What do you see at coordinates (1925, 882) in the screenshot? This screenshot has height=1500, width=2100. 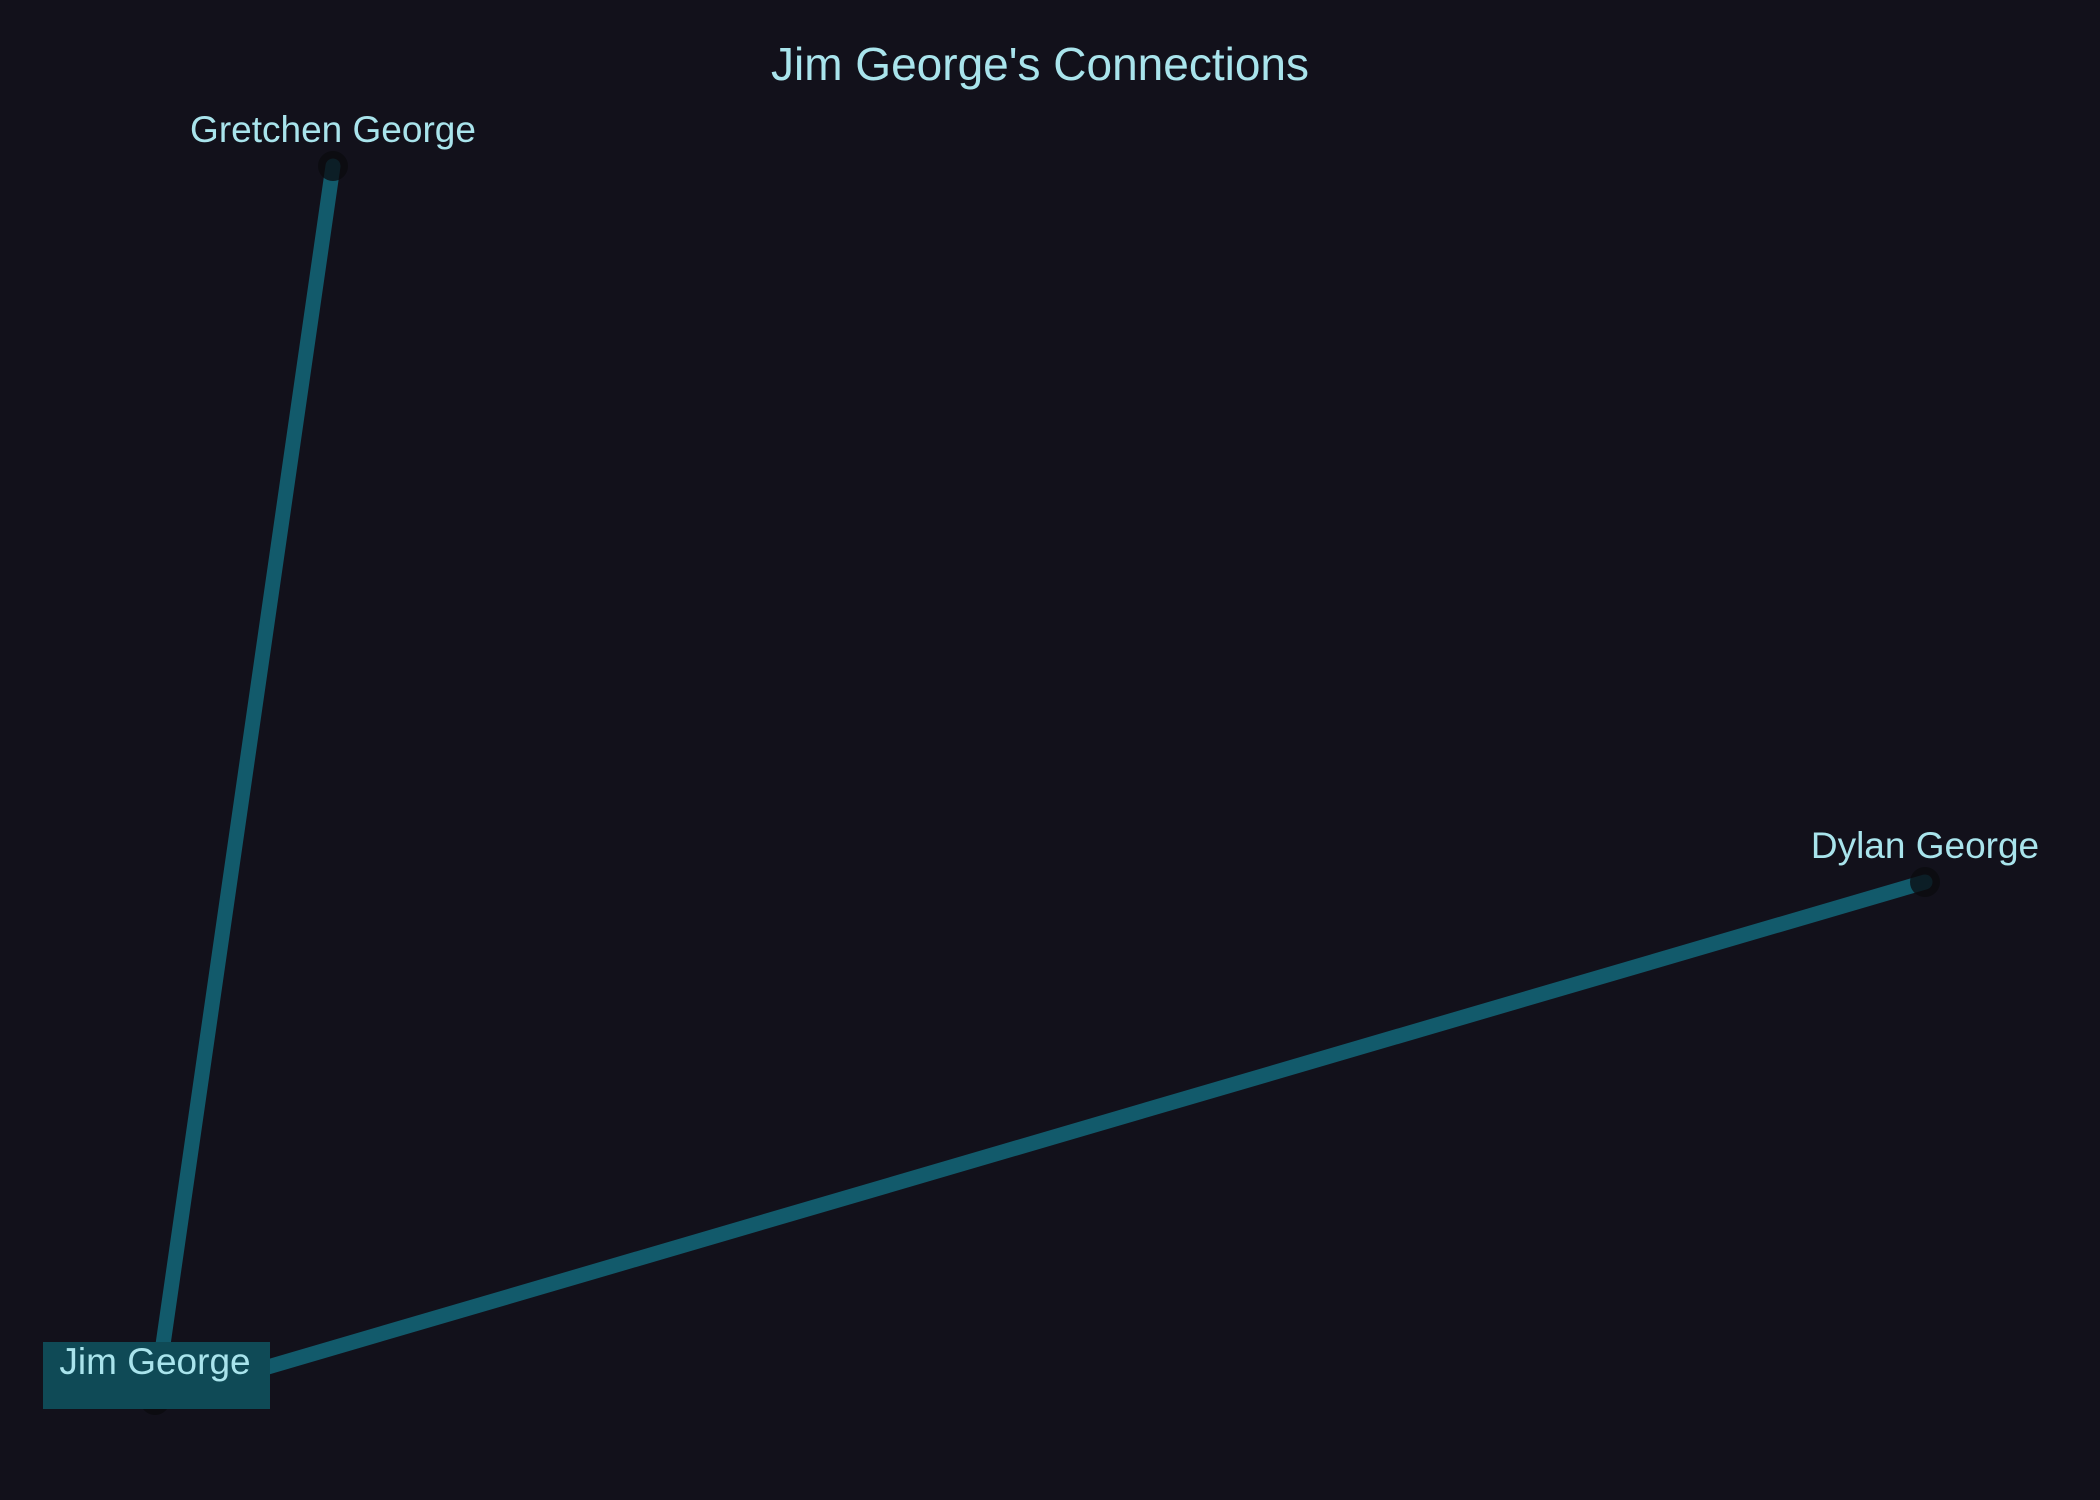 I see `node-dylan` at bounding box center [1925, 882].